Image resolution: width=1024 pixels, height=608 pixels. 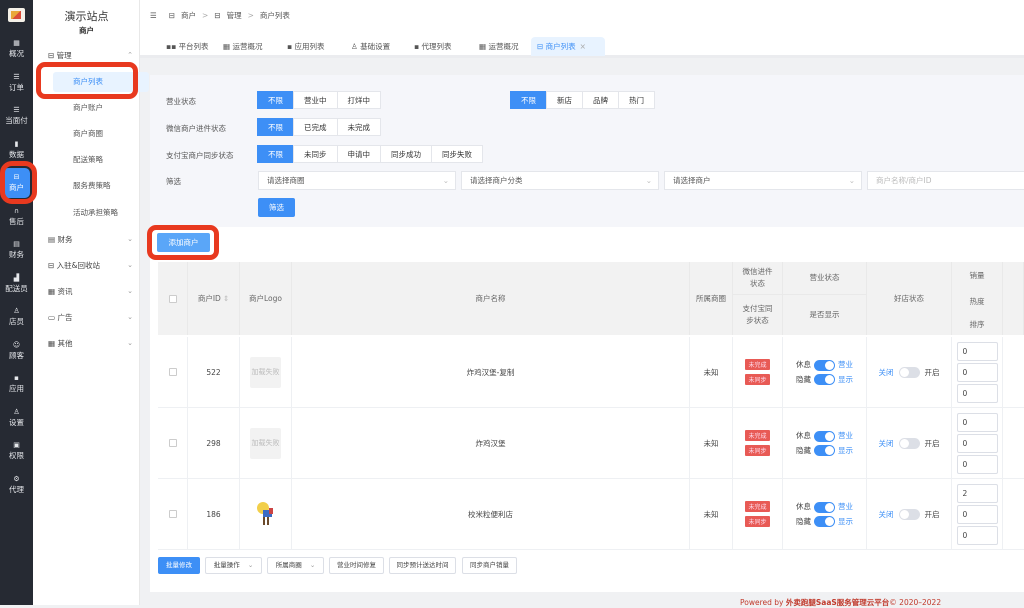 I want to click on rail-item-7: ▟ 配送员, so click(x=16, y=284).